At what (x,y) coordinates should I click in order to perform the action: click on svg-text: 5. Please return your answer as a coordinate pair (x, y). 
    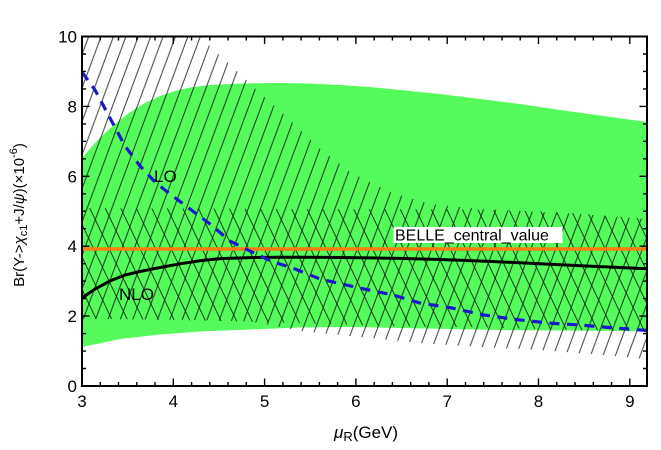
    Looking at the image, I should click on (264, 401).